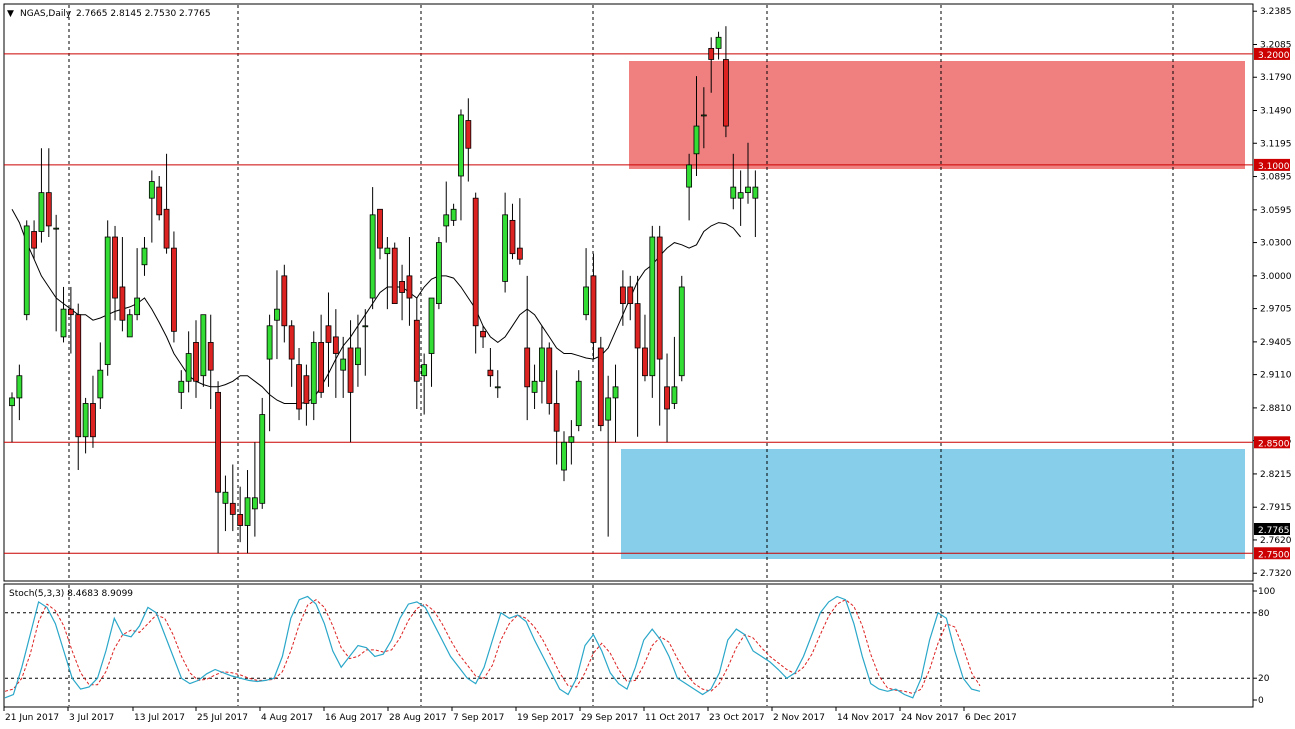 The height and width of the screenshot is (729, 1295). What do you see at coordinates (71, 594) in the screenshot?
I see `stochastic-label: Stoch(5,3,3) 8.4683 8.9099` at bounding box center [71, 594].